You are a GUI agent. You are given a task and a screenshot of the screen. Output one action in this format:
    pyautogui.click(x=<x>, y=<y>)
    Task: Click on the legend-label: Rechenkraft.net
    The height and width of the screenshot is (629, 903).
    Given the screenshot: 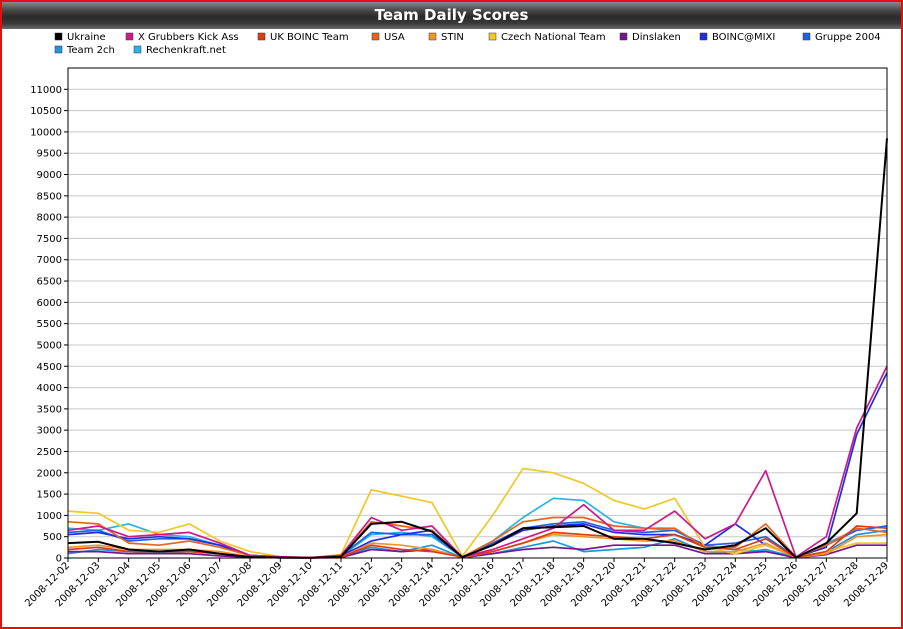 What is the action you would take?
    pyautogui.click(x=186, y=50)
    